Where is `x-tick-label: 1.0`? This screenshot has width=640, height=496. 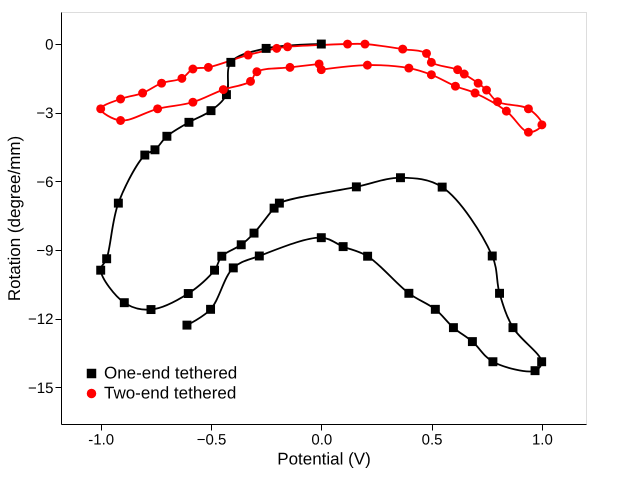 x-tick-label: 1.0 is located at coordinates (542, 440).